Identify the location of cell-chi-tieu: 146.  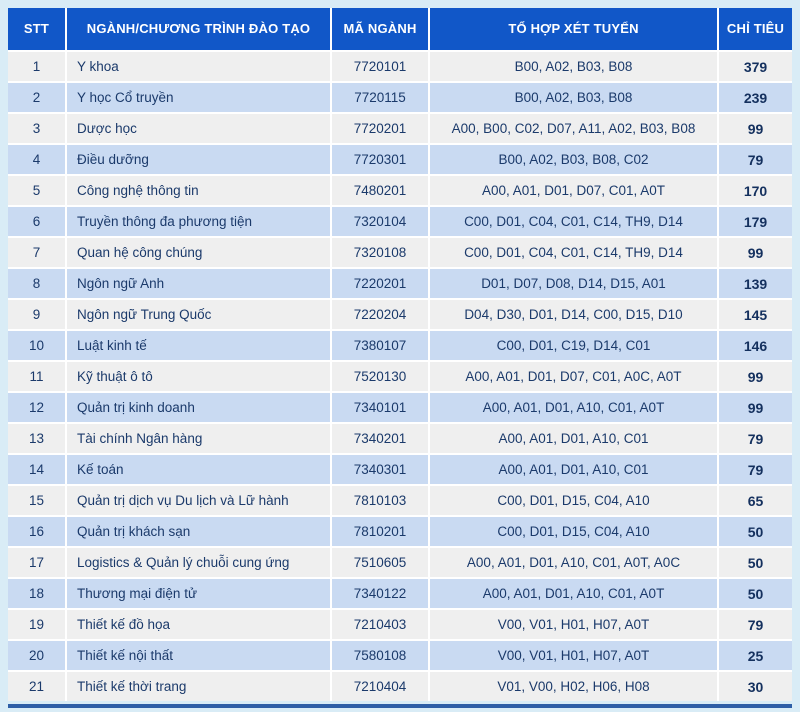
(755, 345).